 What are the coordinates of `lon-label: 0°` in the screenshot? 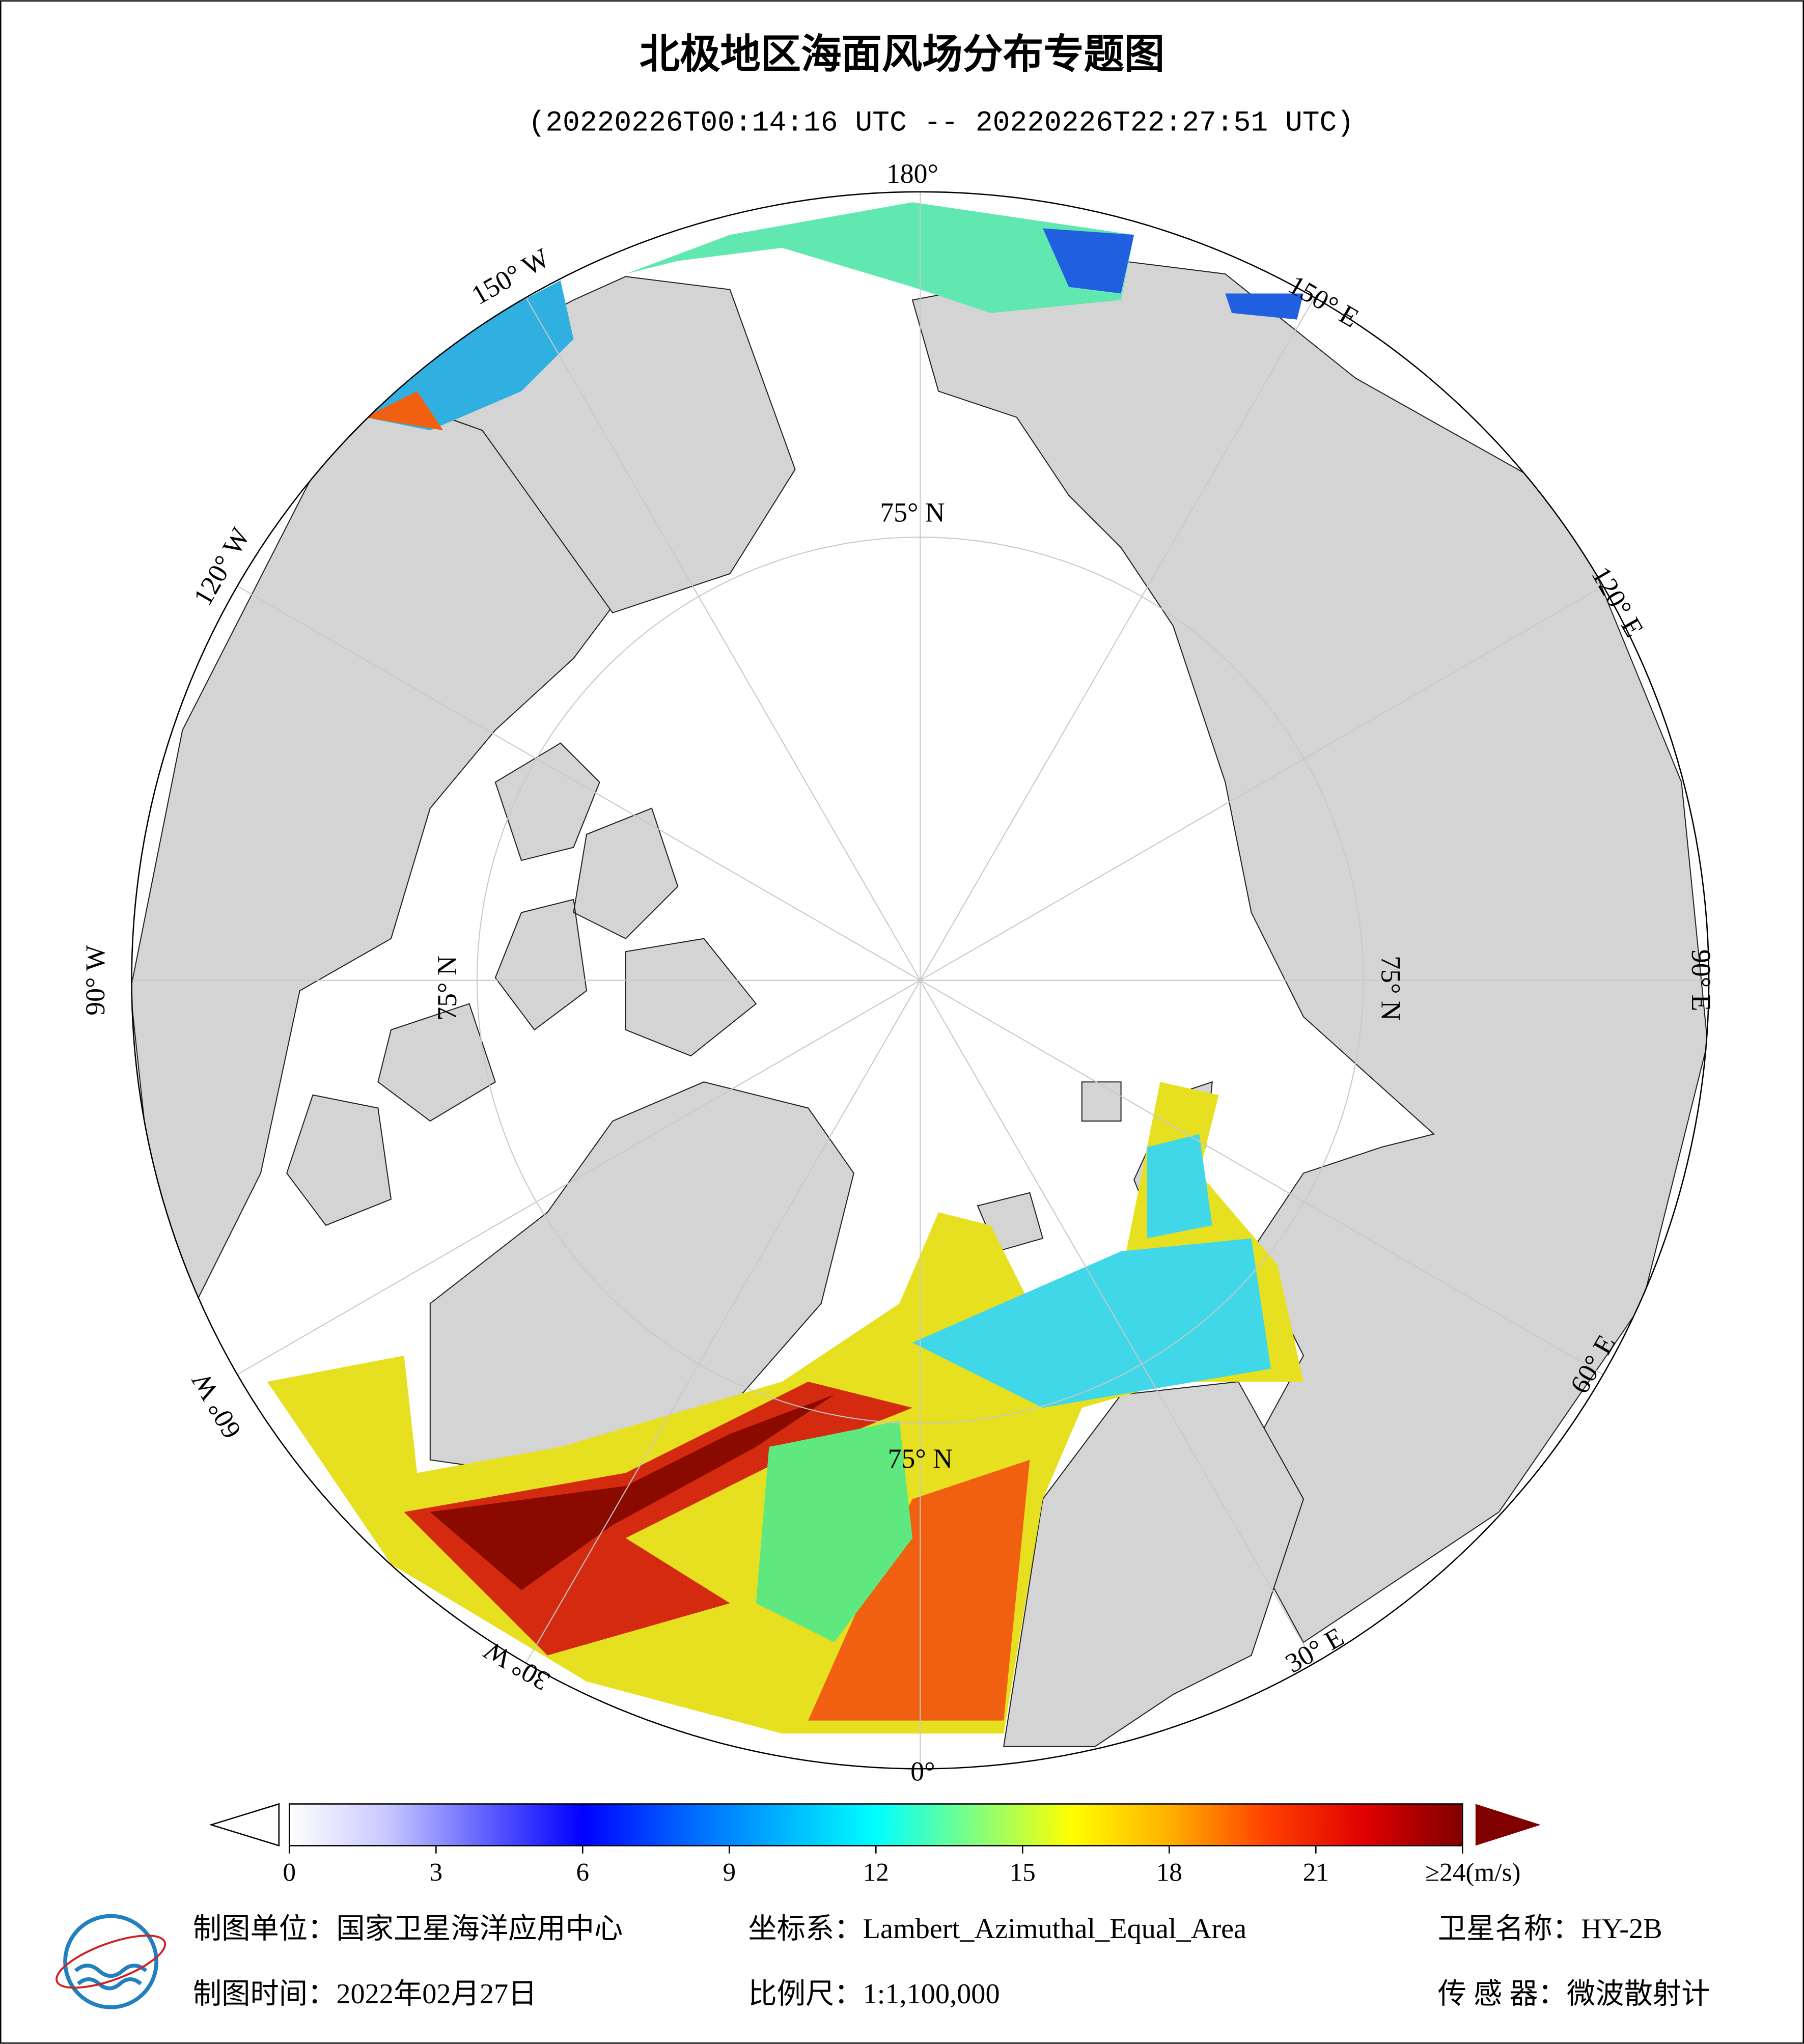 It's located at (922, 1771).